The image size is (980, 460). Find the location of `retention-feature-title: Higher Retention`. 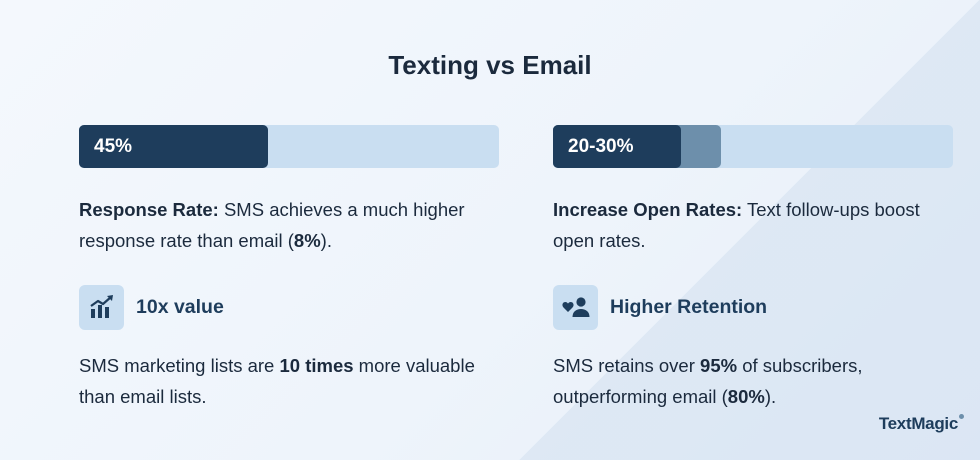

retention-feature-title: Higher Retention is located at coordinates (689, 306).